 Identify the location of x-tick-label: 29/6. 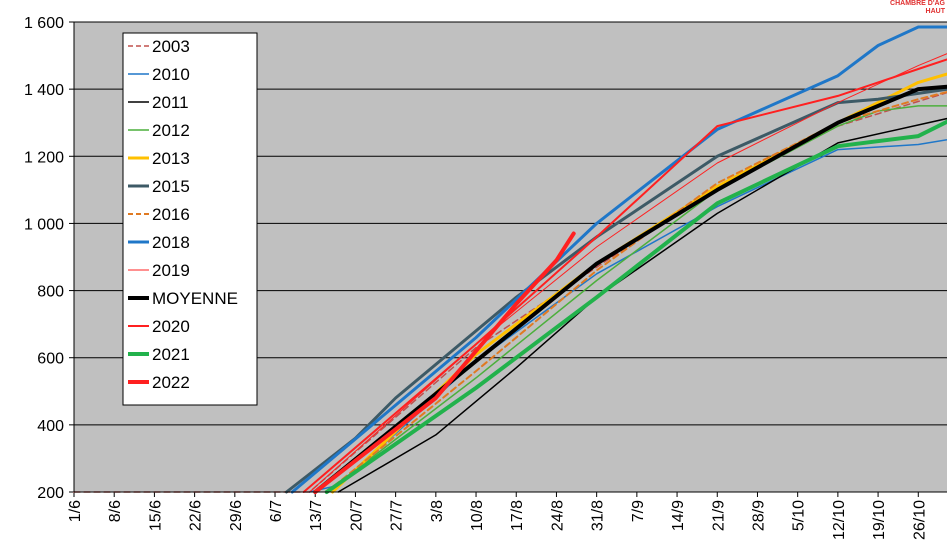
(236, 515).